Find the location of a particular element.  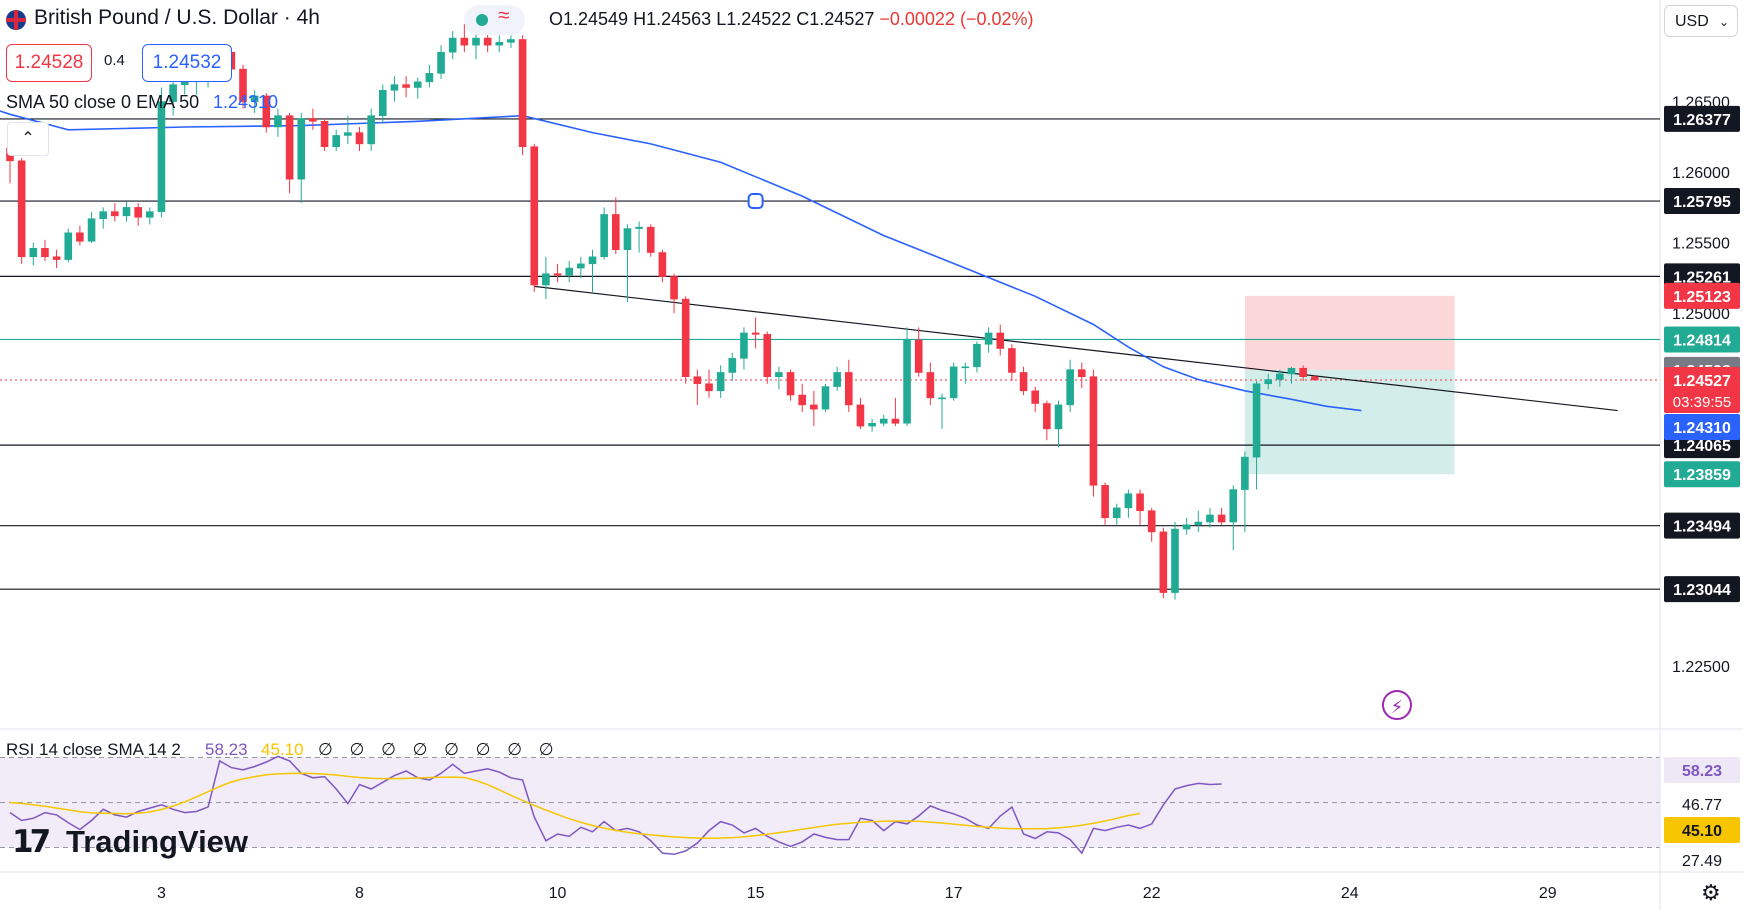

symbol-title: British Pound / U.S. Dollar · 4h is located at coordinates (177, 17).